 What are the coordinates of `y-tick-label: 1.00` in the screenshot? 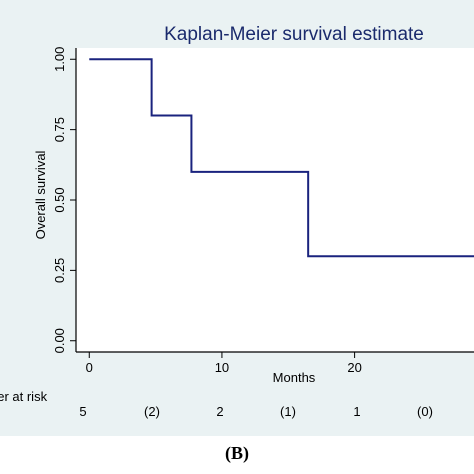 It's located at (59, 59).